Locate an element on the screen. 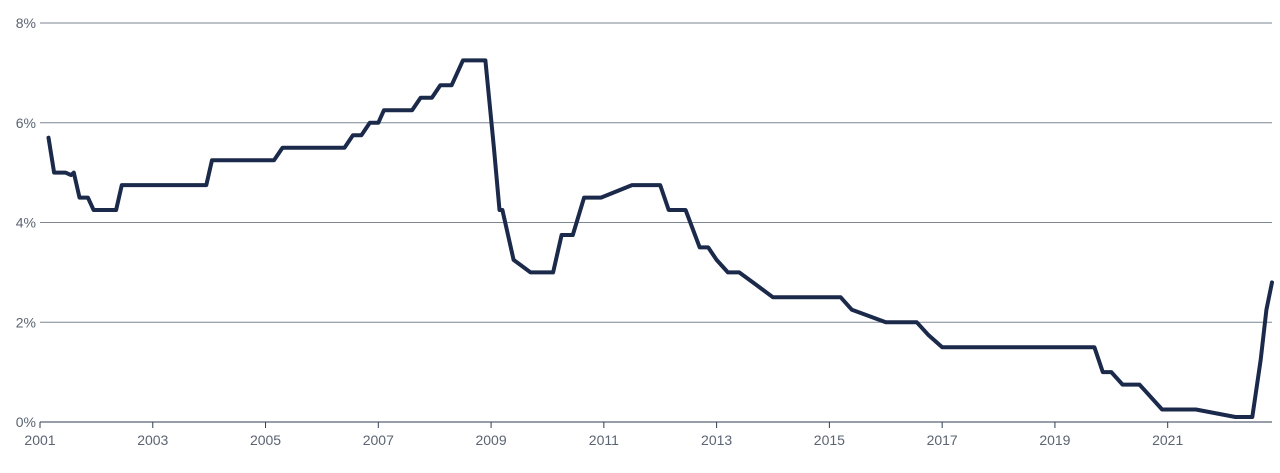 The height and width of the screenshot is (473, 1280). y-axis-tick-labels: 0% 2% 4% 6% 8% is located at coordinates (26, 222).